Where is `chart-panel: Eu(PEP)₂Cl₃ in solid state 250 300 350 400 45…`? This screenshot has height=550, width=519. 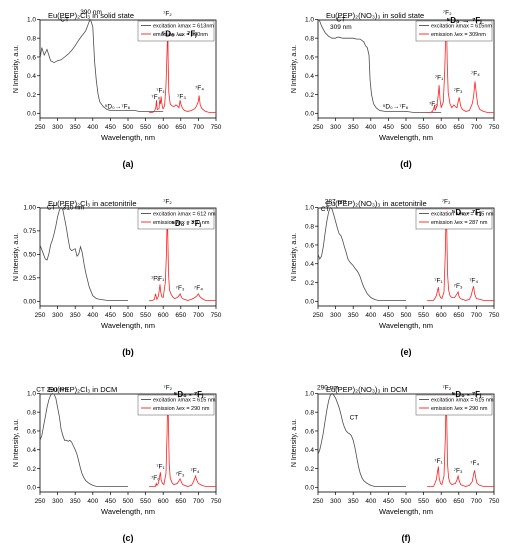
chart-panel: Eu(PEP)₂Cl₃ in solid state 250 300 350 400 45… is located at coordinates (117, 89).